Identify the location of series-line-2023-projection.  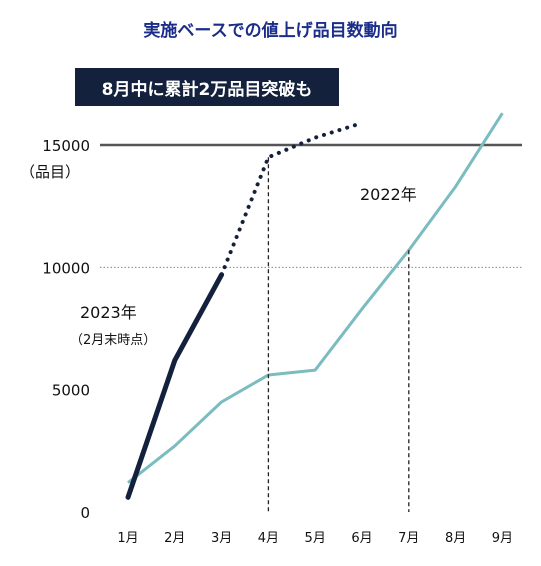
(291, 198).